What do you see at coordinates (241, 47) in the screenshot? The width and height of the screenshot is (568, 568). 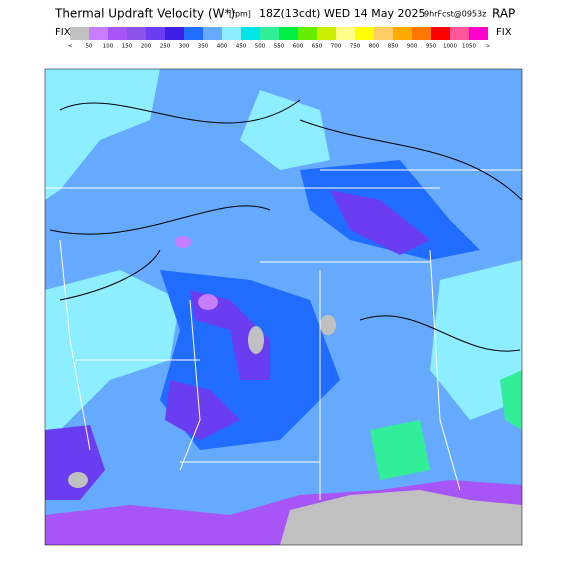 I see `colorbar-label: 450` at bounding box center [241, 47].